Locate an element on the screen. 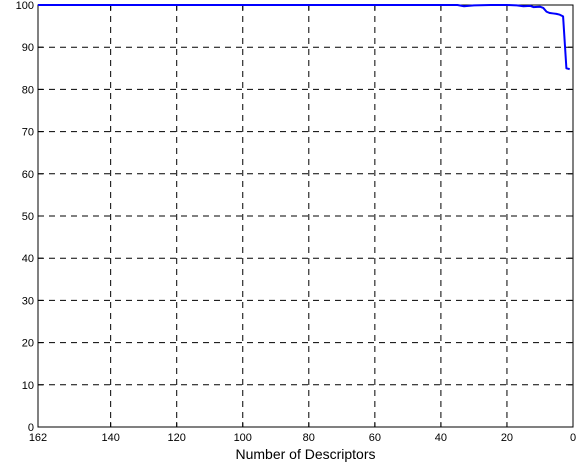  series-layer is located at coordinates (304, 37).